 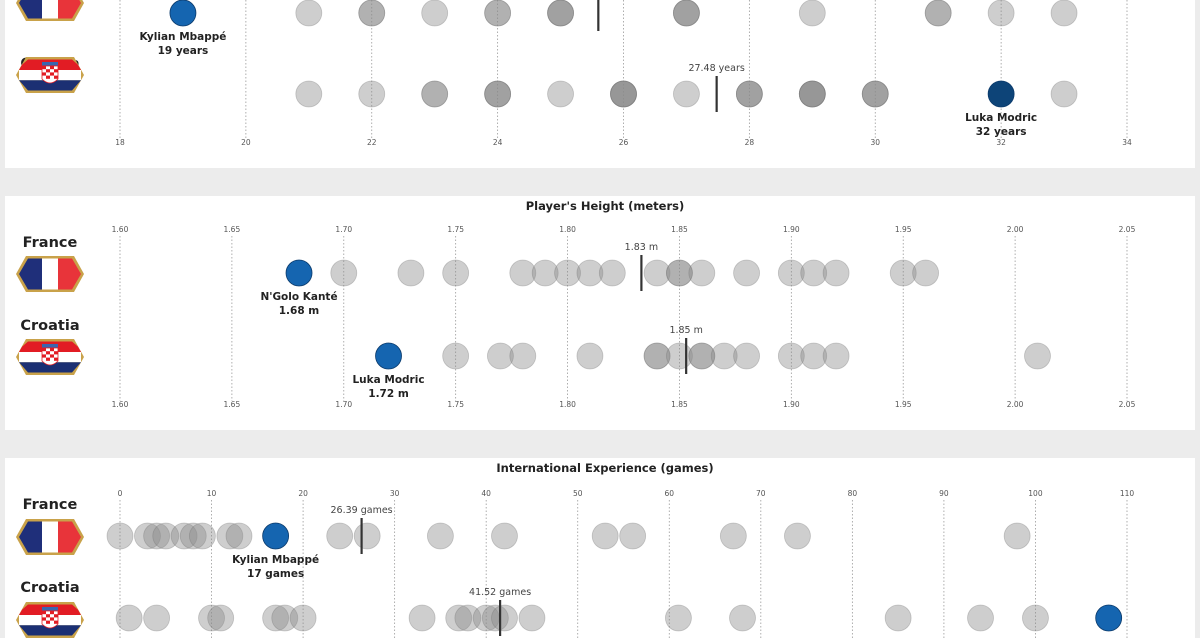 What do you see at coordinates (343, 404) in the screenshot?
I see `tick-label-bottom: 1.70` at bounding box center [343, 404].